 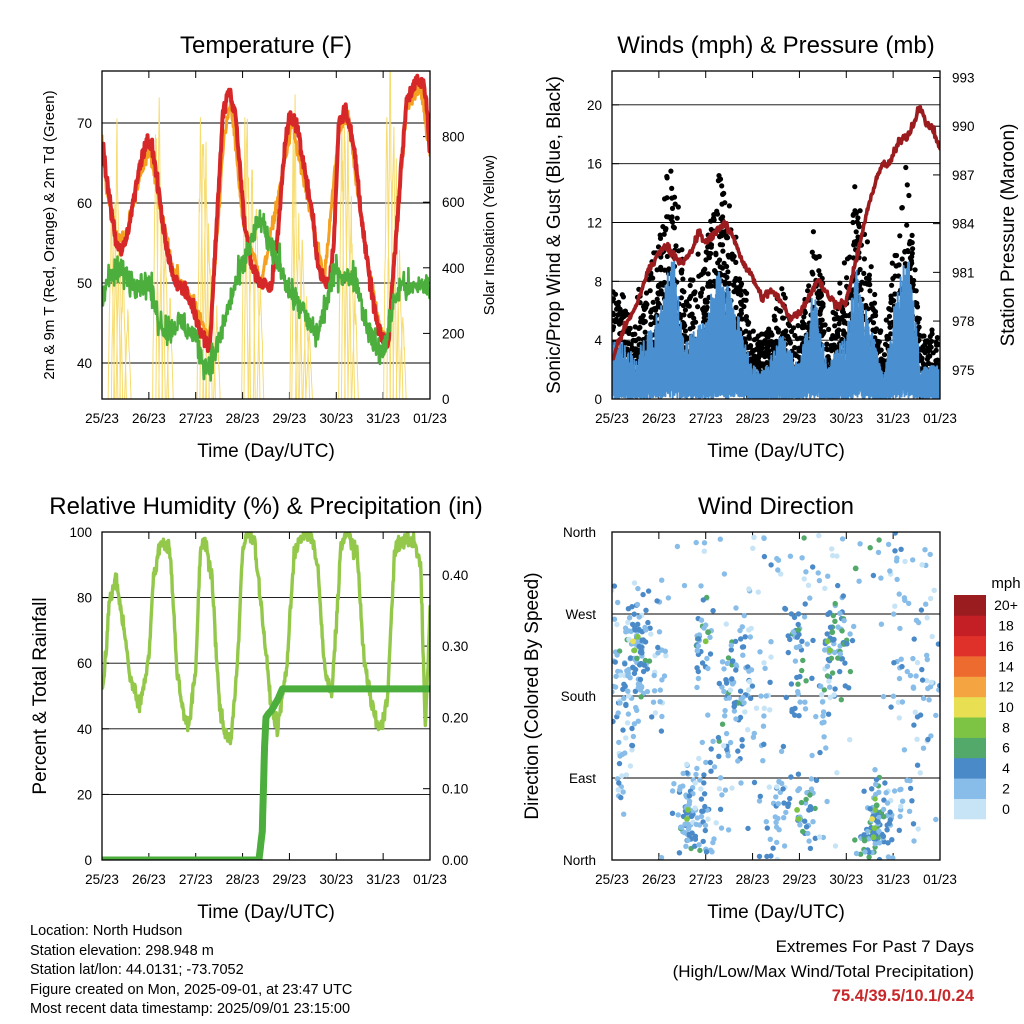 I want to click on x-tick-label: 29/23, so click(x=800, y=879).